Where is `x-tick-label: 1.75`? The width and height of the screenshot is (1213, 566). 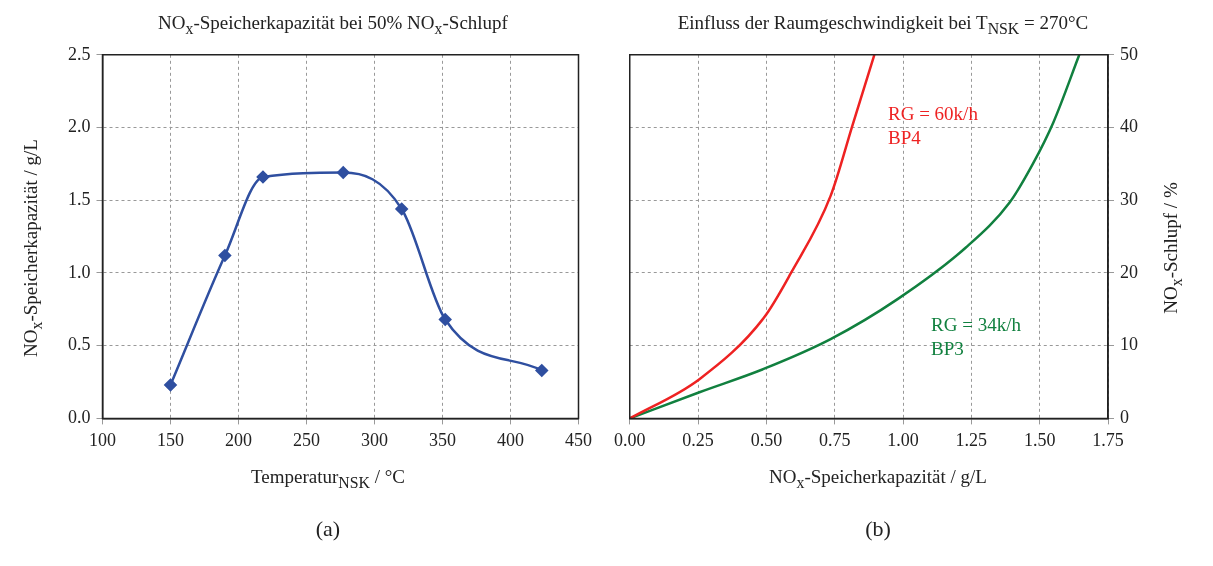
x-tick-label: 1.75 is located at coordinates (1108, 439).